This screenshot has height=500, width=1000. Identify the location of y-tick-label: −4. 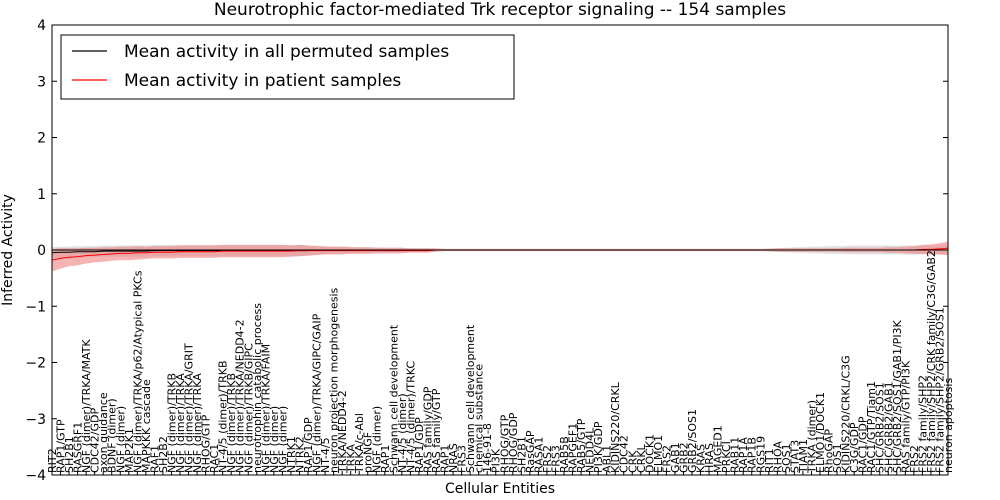
(35, 476).